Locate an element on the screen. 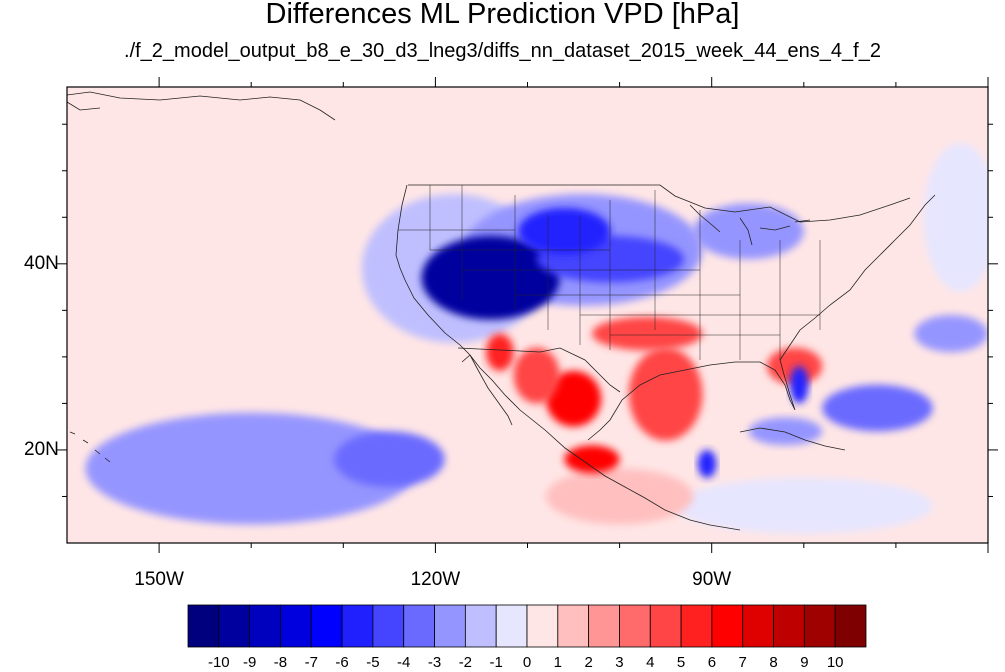 Image resolution: width=1005 pixels, height=672 pixels. us-mexico-border is located at coordinates (539, 370).